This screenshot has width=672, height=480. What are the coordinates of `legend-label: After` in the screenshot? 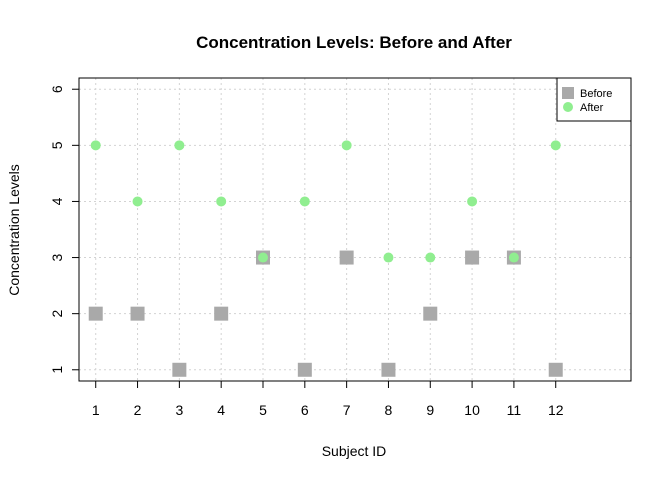 It's located at (592, 108).